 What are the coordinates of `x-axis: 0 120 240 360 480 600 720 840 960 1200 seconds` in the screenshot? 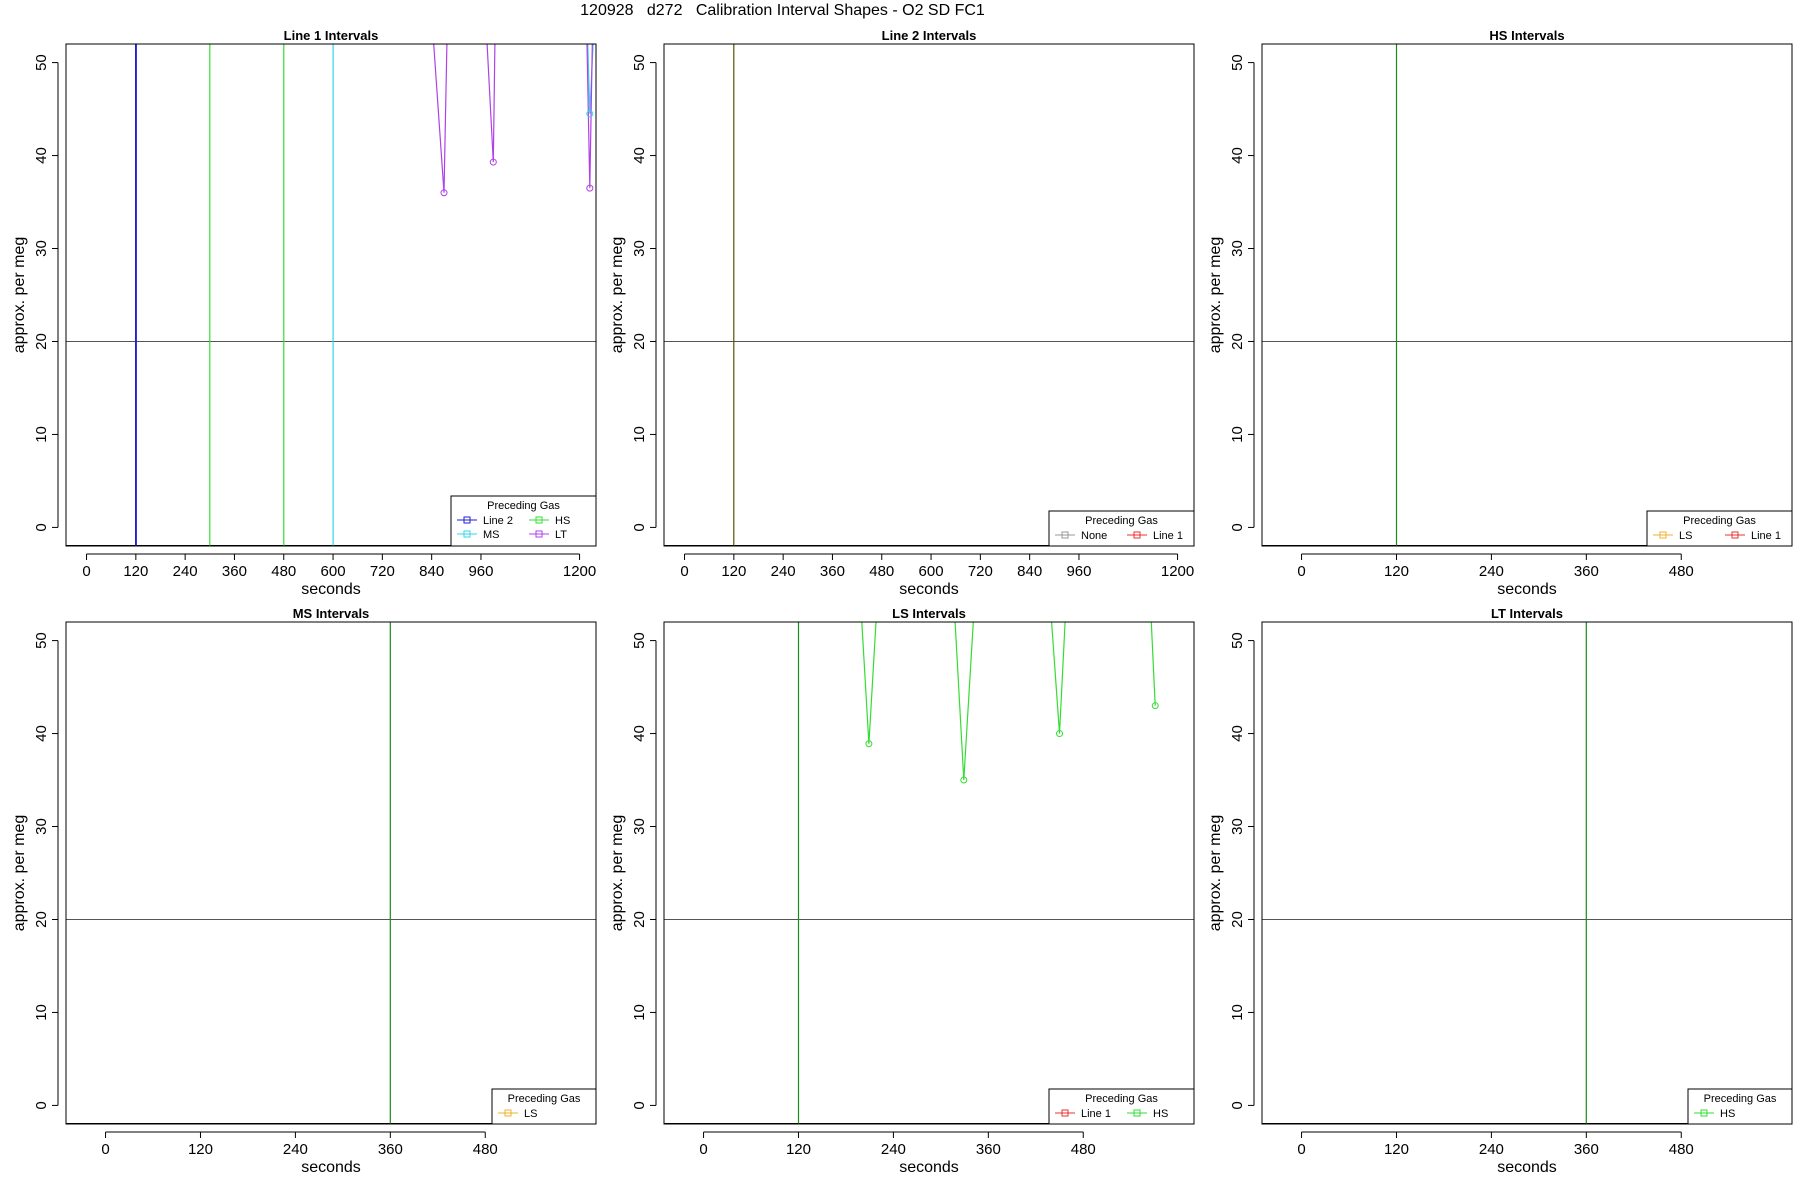 It's located at (339, 575).